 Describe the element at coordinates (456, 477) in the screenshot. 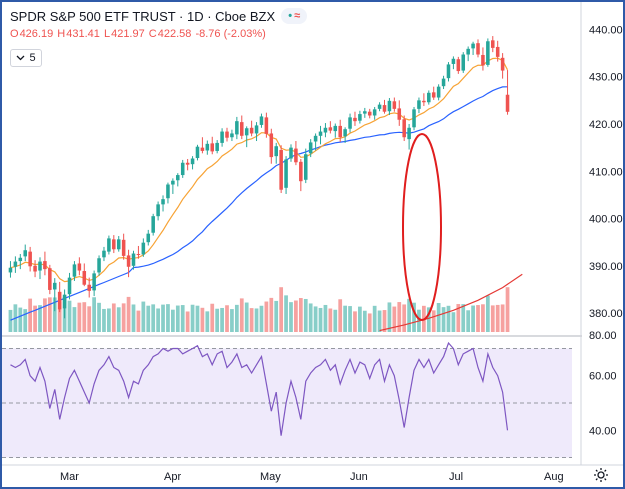

I see `time-tick-label: Jul` at that location.